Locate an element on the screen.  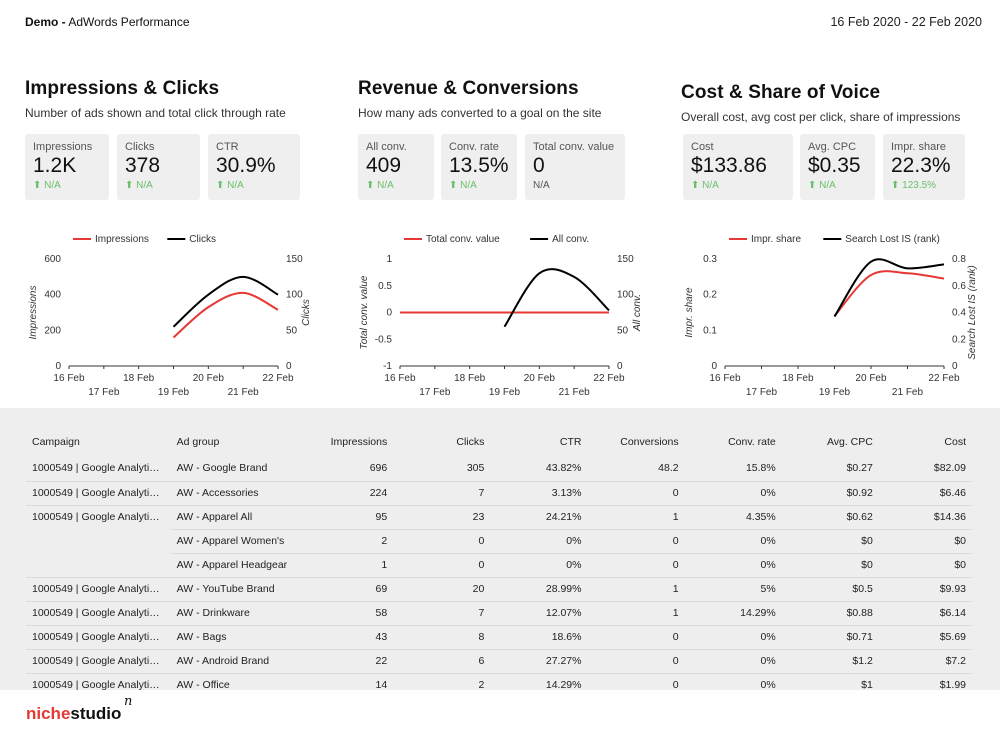
column-header-impressions: Impressions is located at coordinates (359, 442).